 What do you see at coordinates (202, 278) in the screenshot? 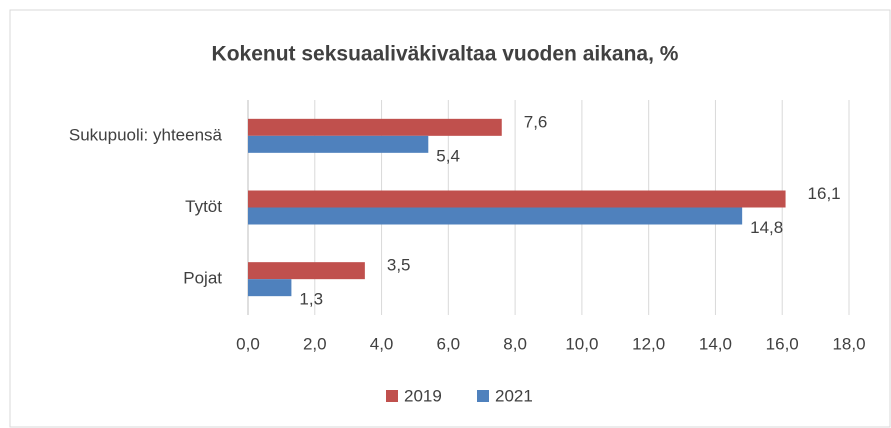
I see `y-tick-label: Pojat` at bounding box center [202, 278].